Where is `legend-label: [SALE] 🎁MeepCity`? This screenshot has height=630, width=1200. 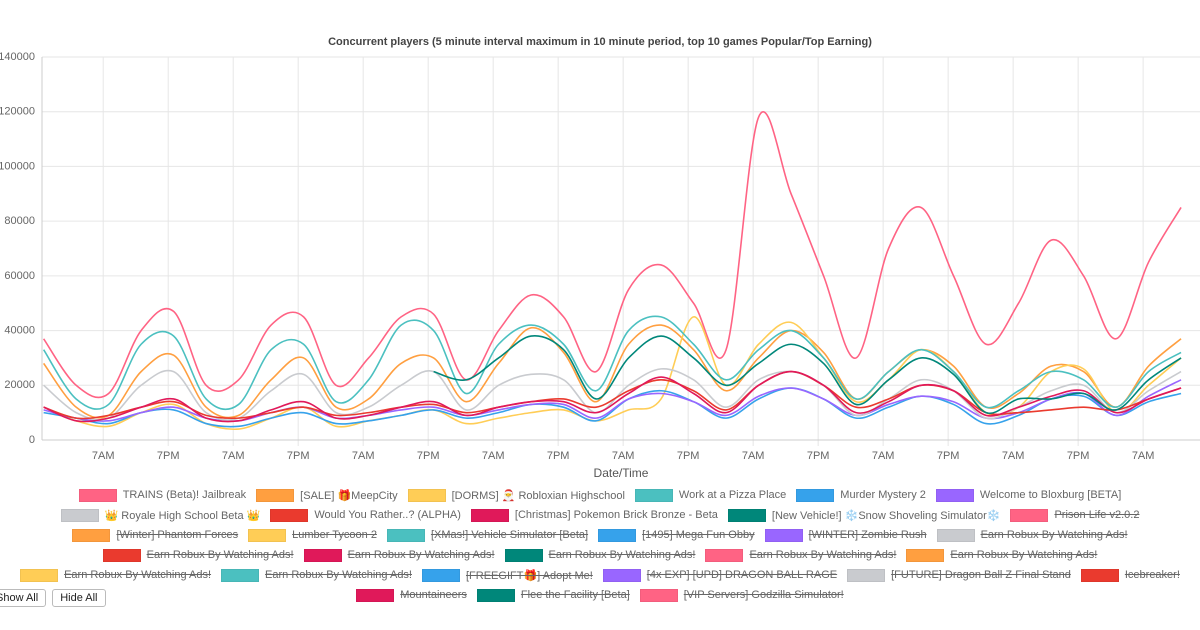 legend-label: [SALE] 🎁MeepCity is located at coordinates (349, 495).